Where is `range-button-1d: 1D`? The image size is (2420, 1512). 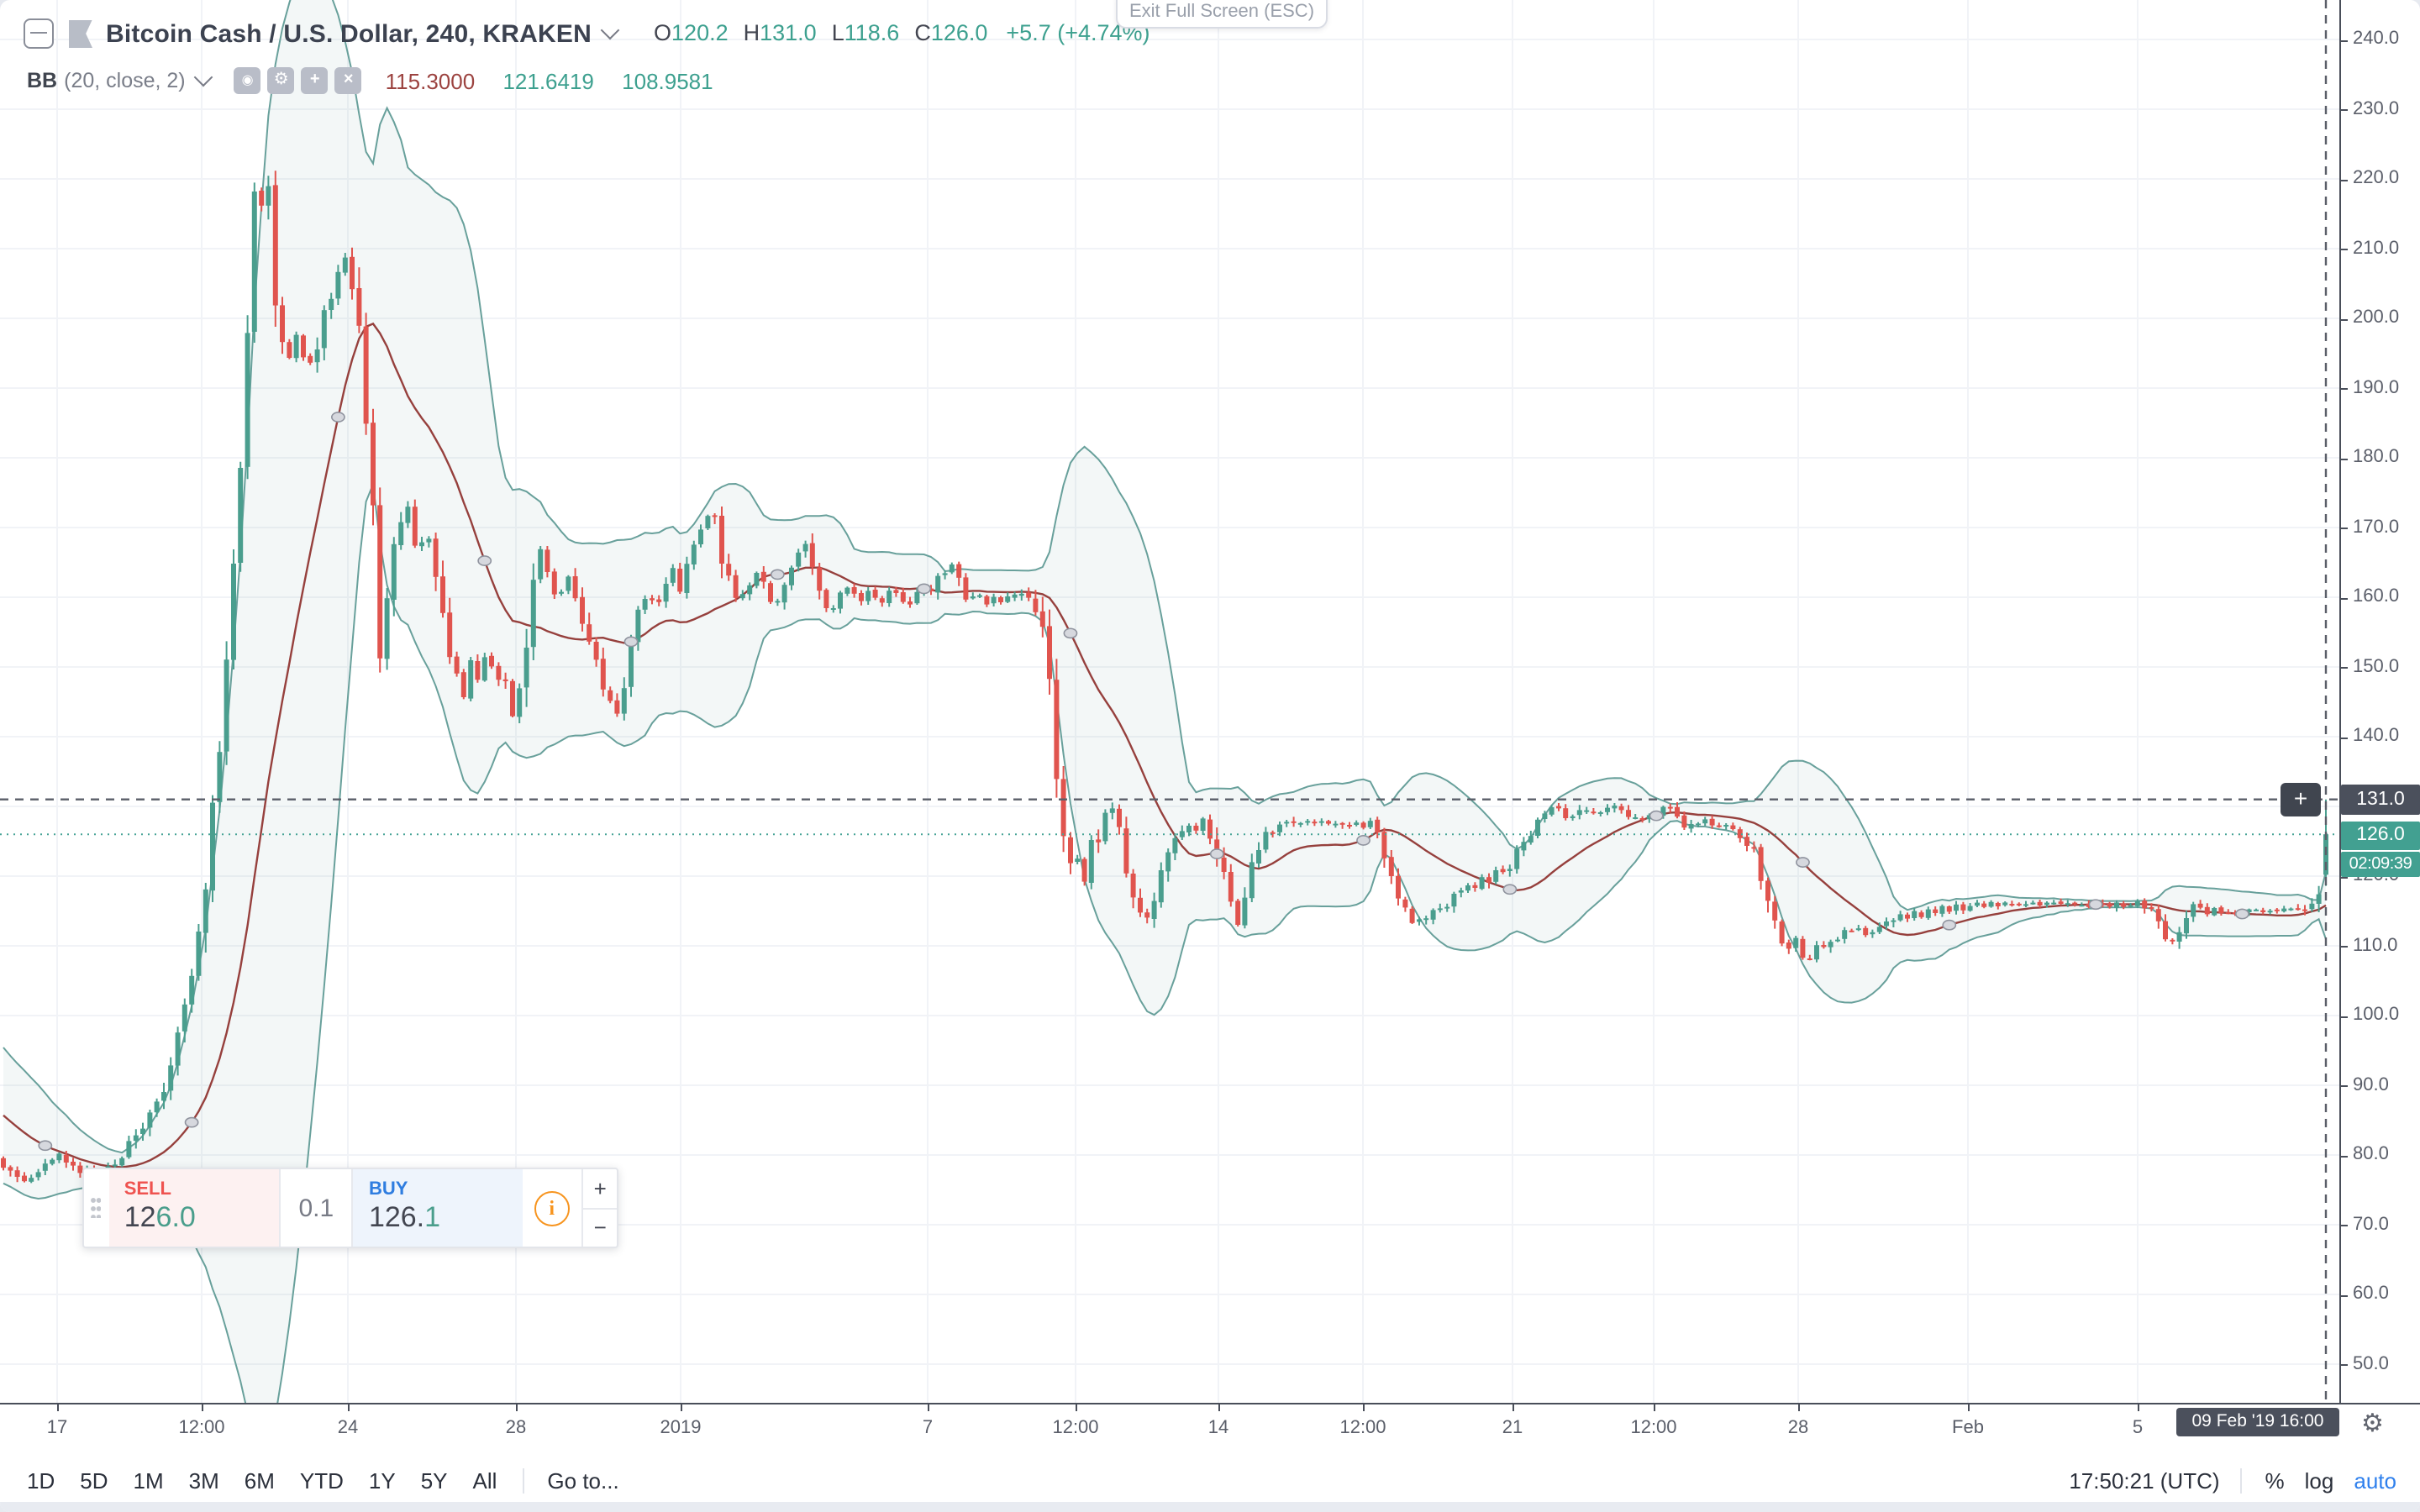
range-button-1d: 1D is located at coordinates (41, 1480).